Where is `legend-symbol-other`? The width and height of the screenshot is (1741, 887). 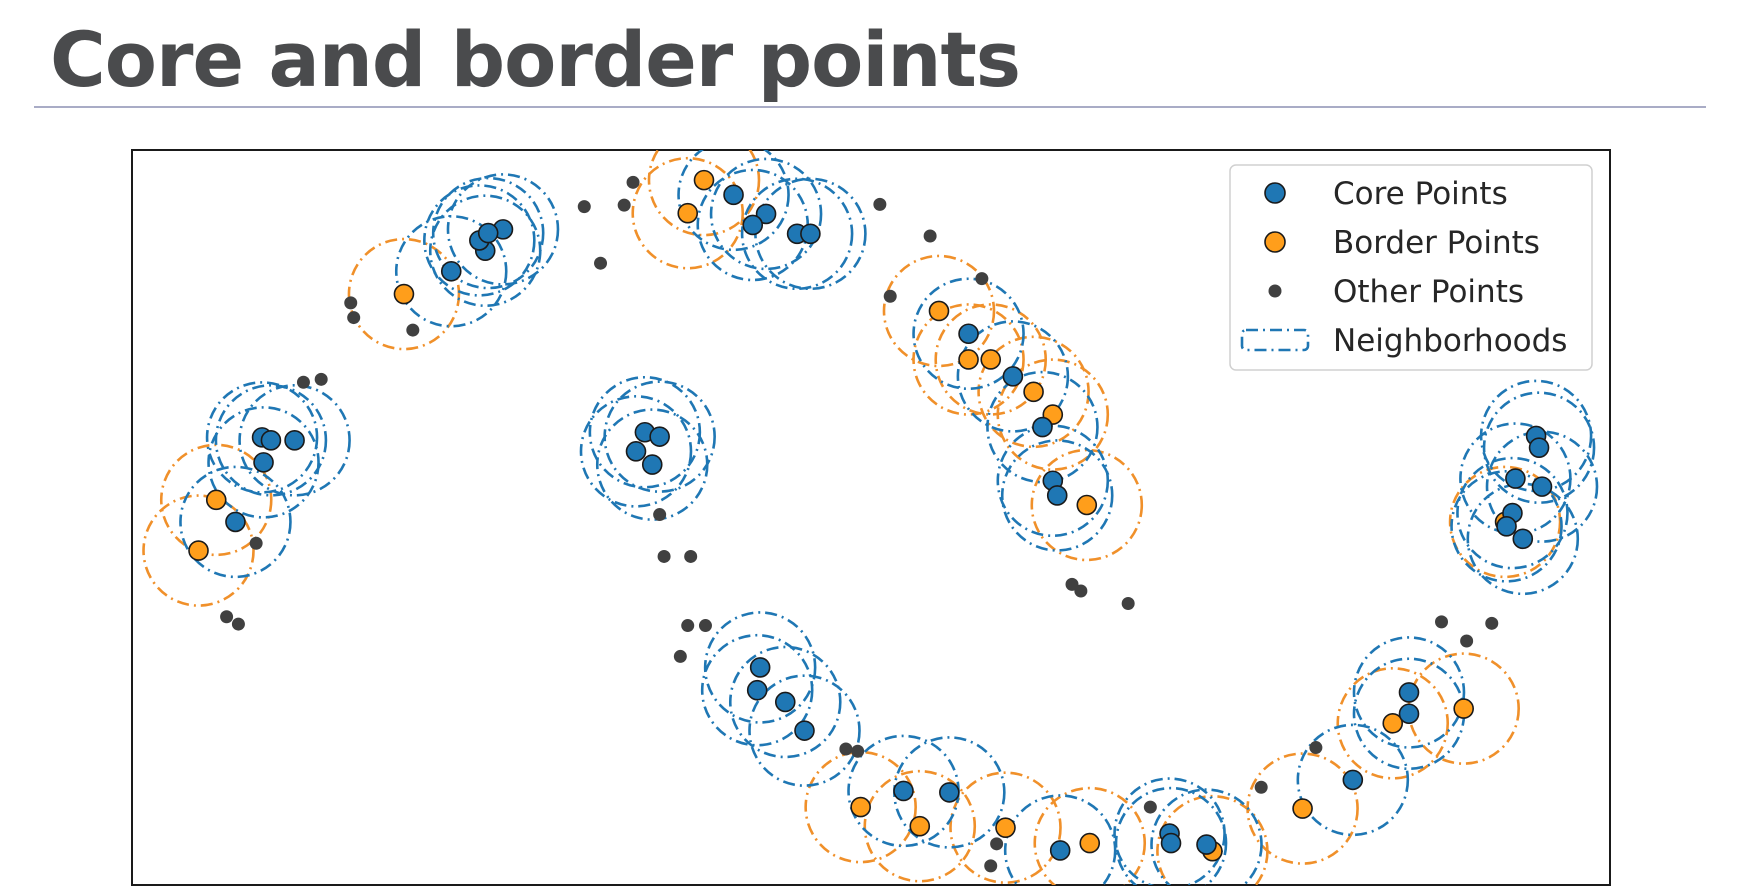 legend-symbol-other is located at coordinates (1275, 291).